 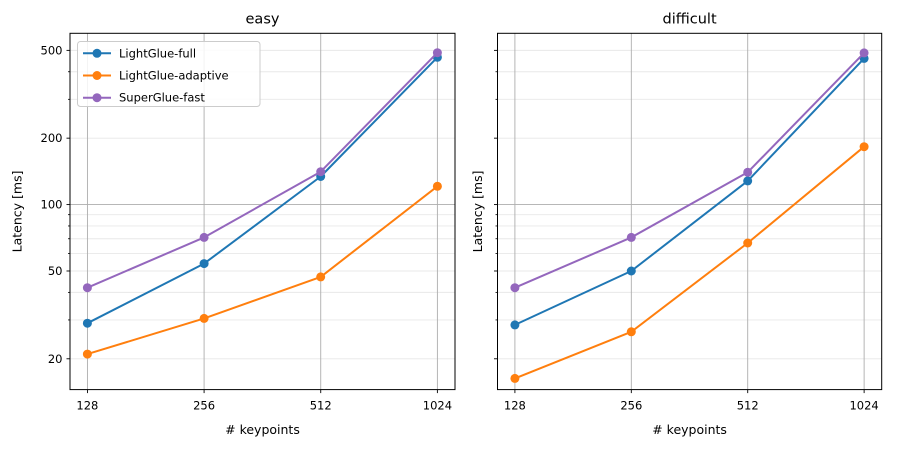 I want to click on marker-LightGlue-full-x512, so click(x=748, y=181).